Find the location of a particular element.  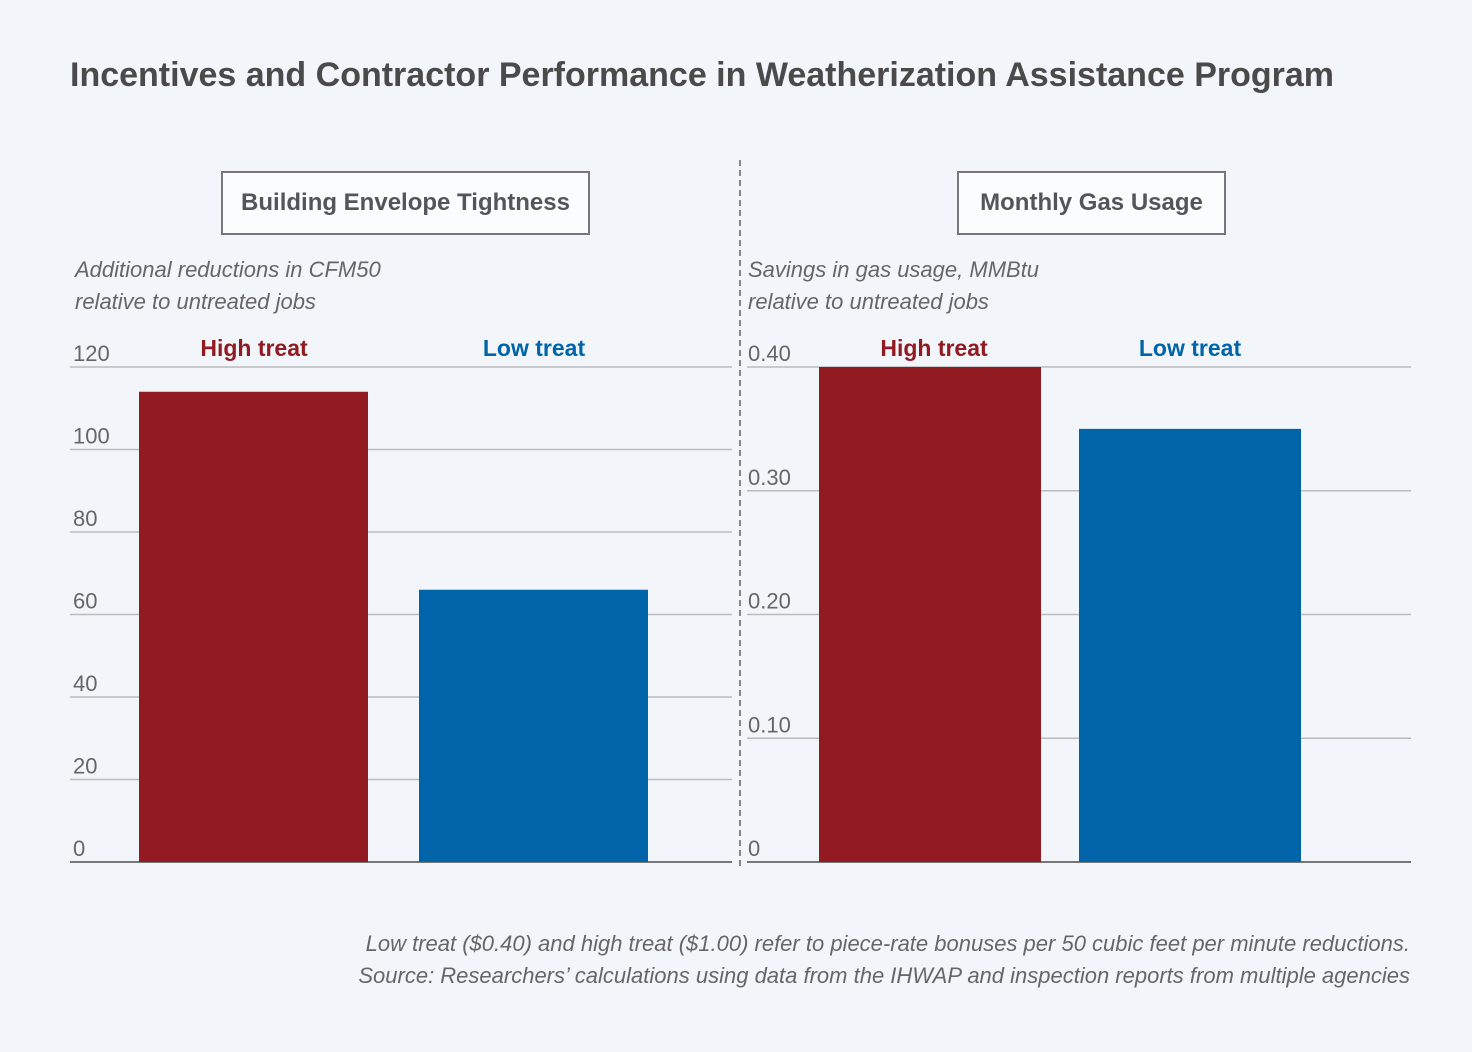

y-tick-label: 0.40 is located at coordinates (769, 353).